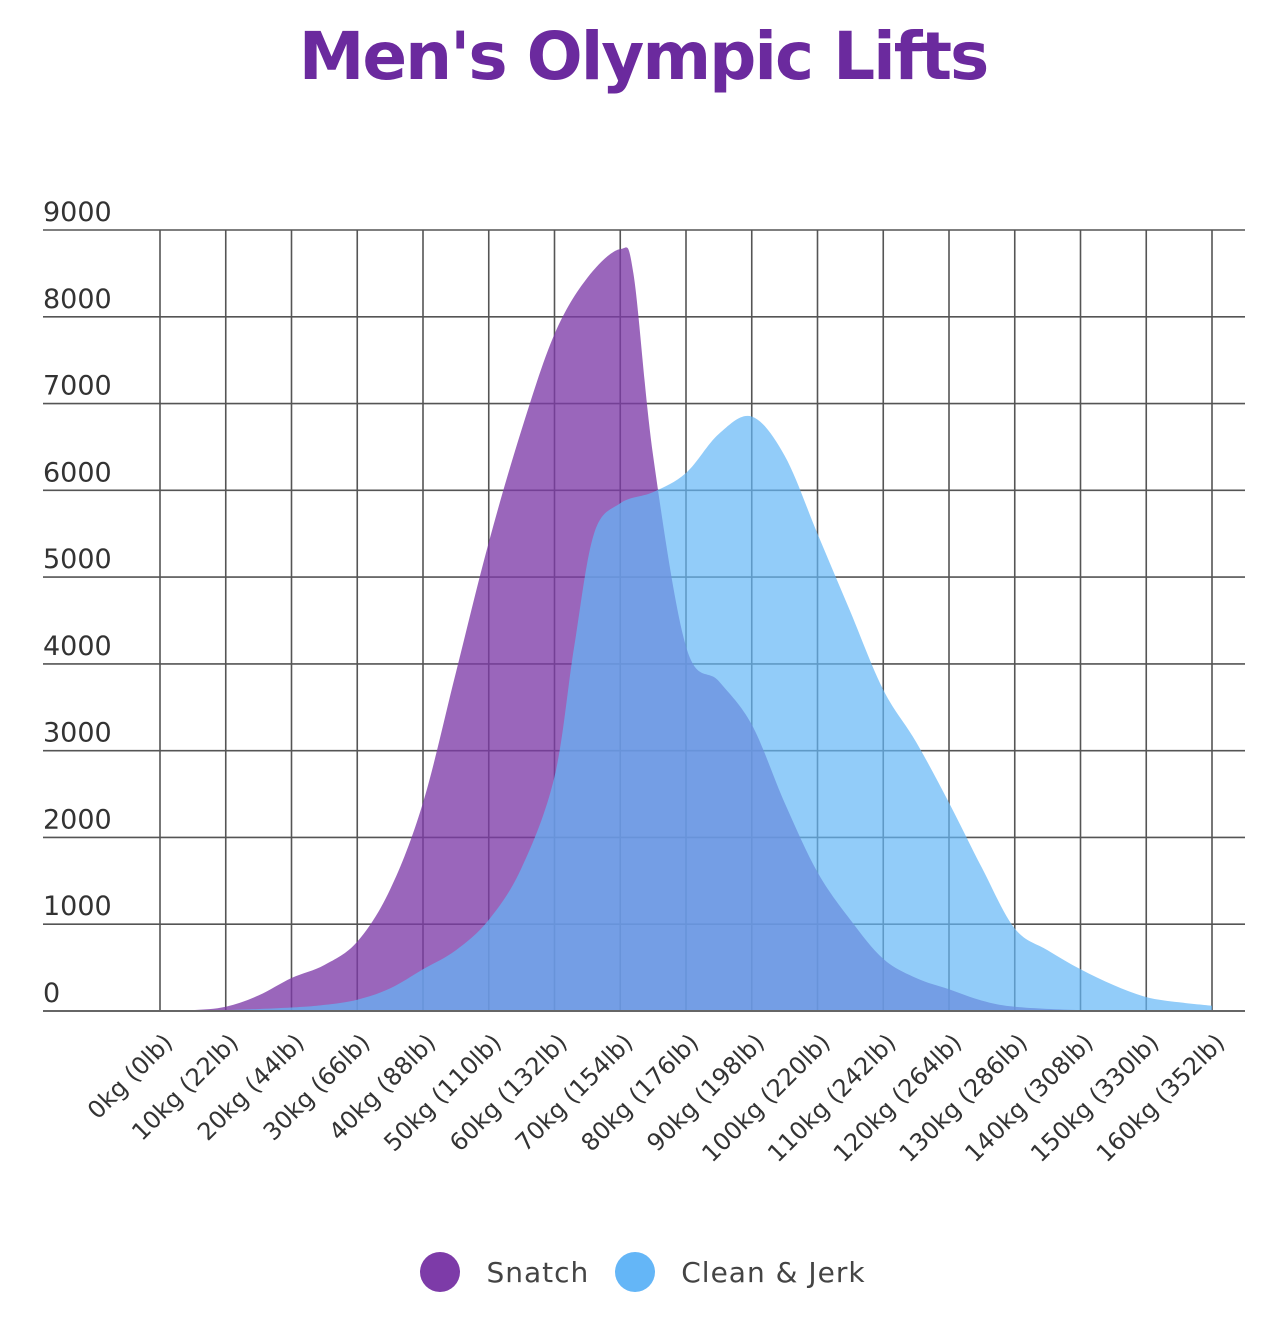  I want to click on y-axis-ticks: 0 1000 2000 3000 4000 5000 6000 7000 8000 9000, so click(77, 603).